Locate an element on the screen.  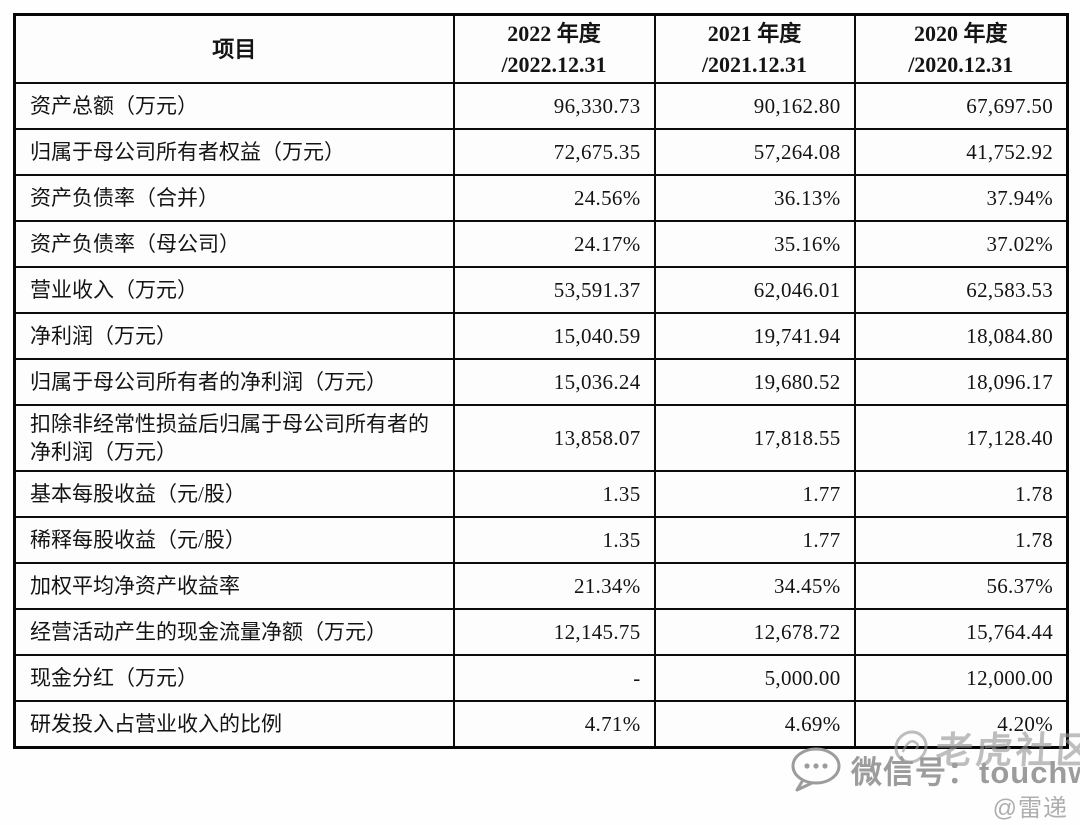
table-row: 稀释每股收益（元/股） 1.35 1.77 1.78 is located at coordinates (541, 540).